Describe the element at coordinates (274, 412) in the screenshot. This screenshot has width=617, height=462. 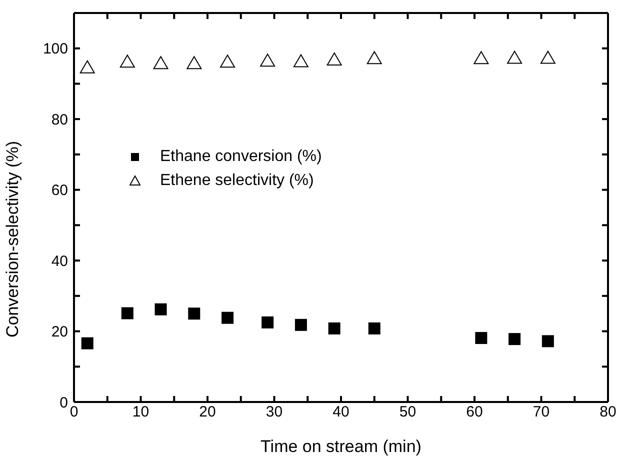
I see `x-tick-label: 30` at that location.